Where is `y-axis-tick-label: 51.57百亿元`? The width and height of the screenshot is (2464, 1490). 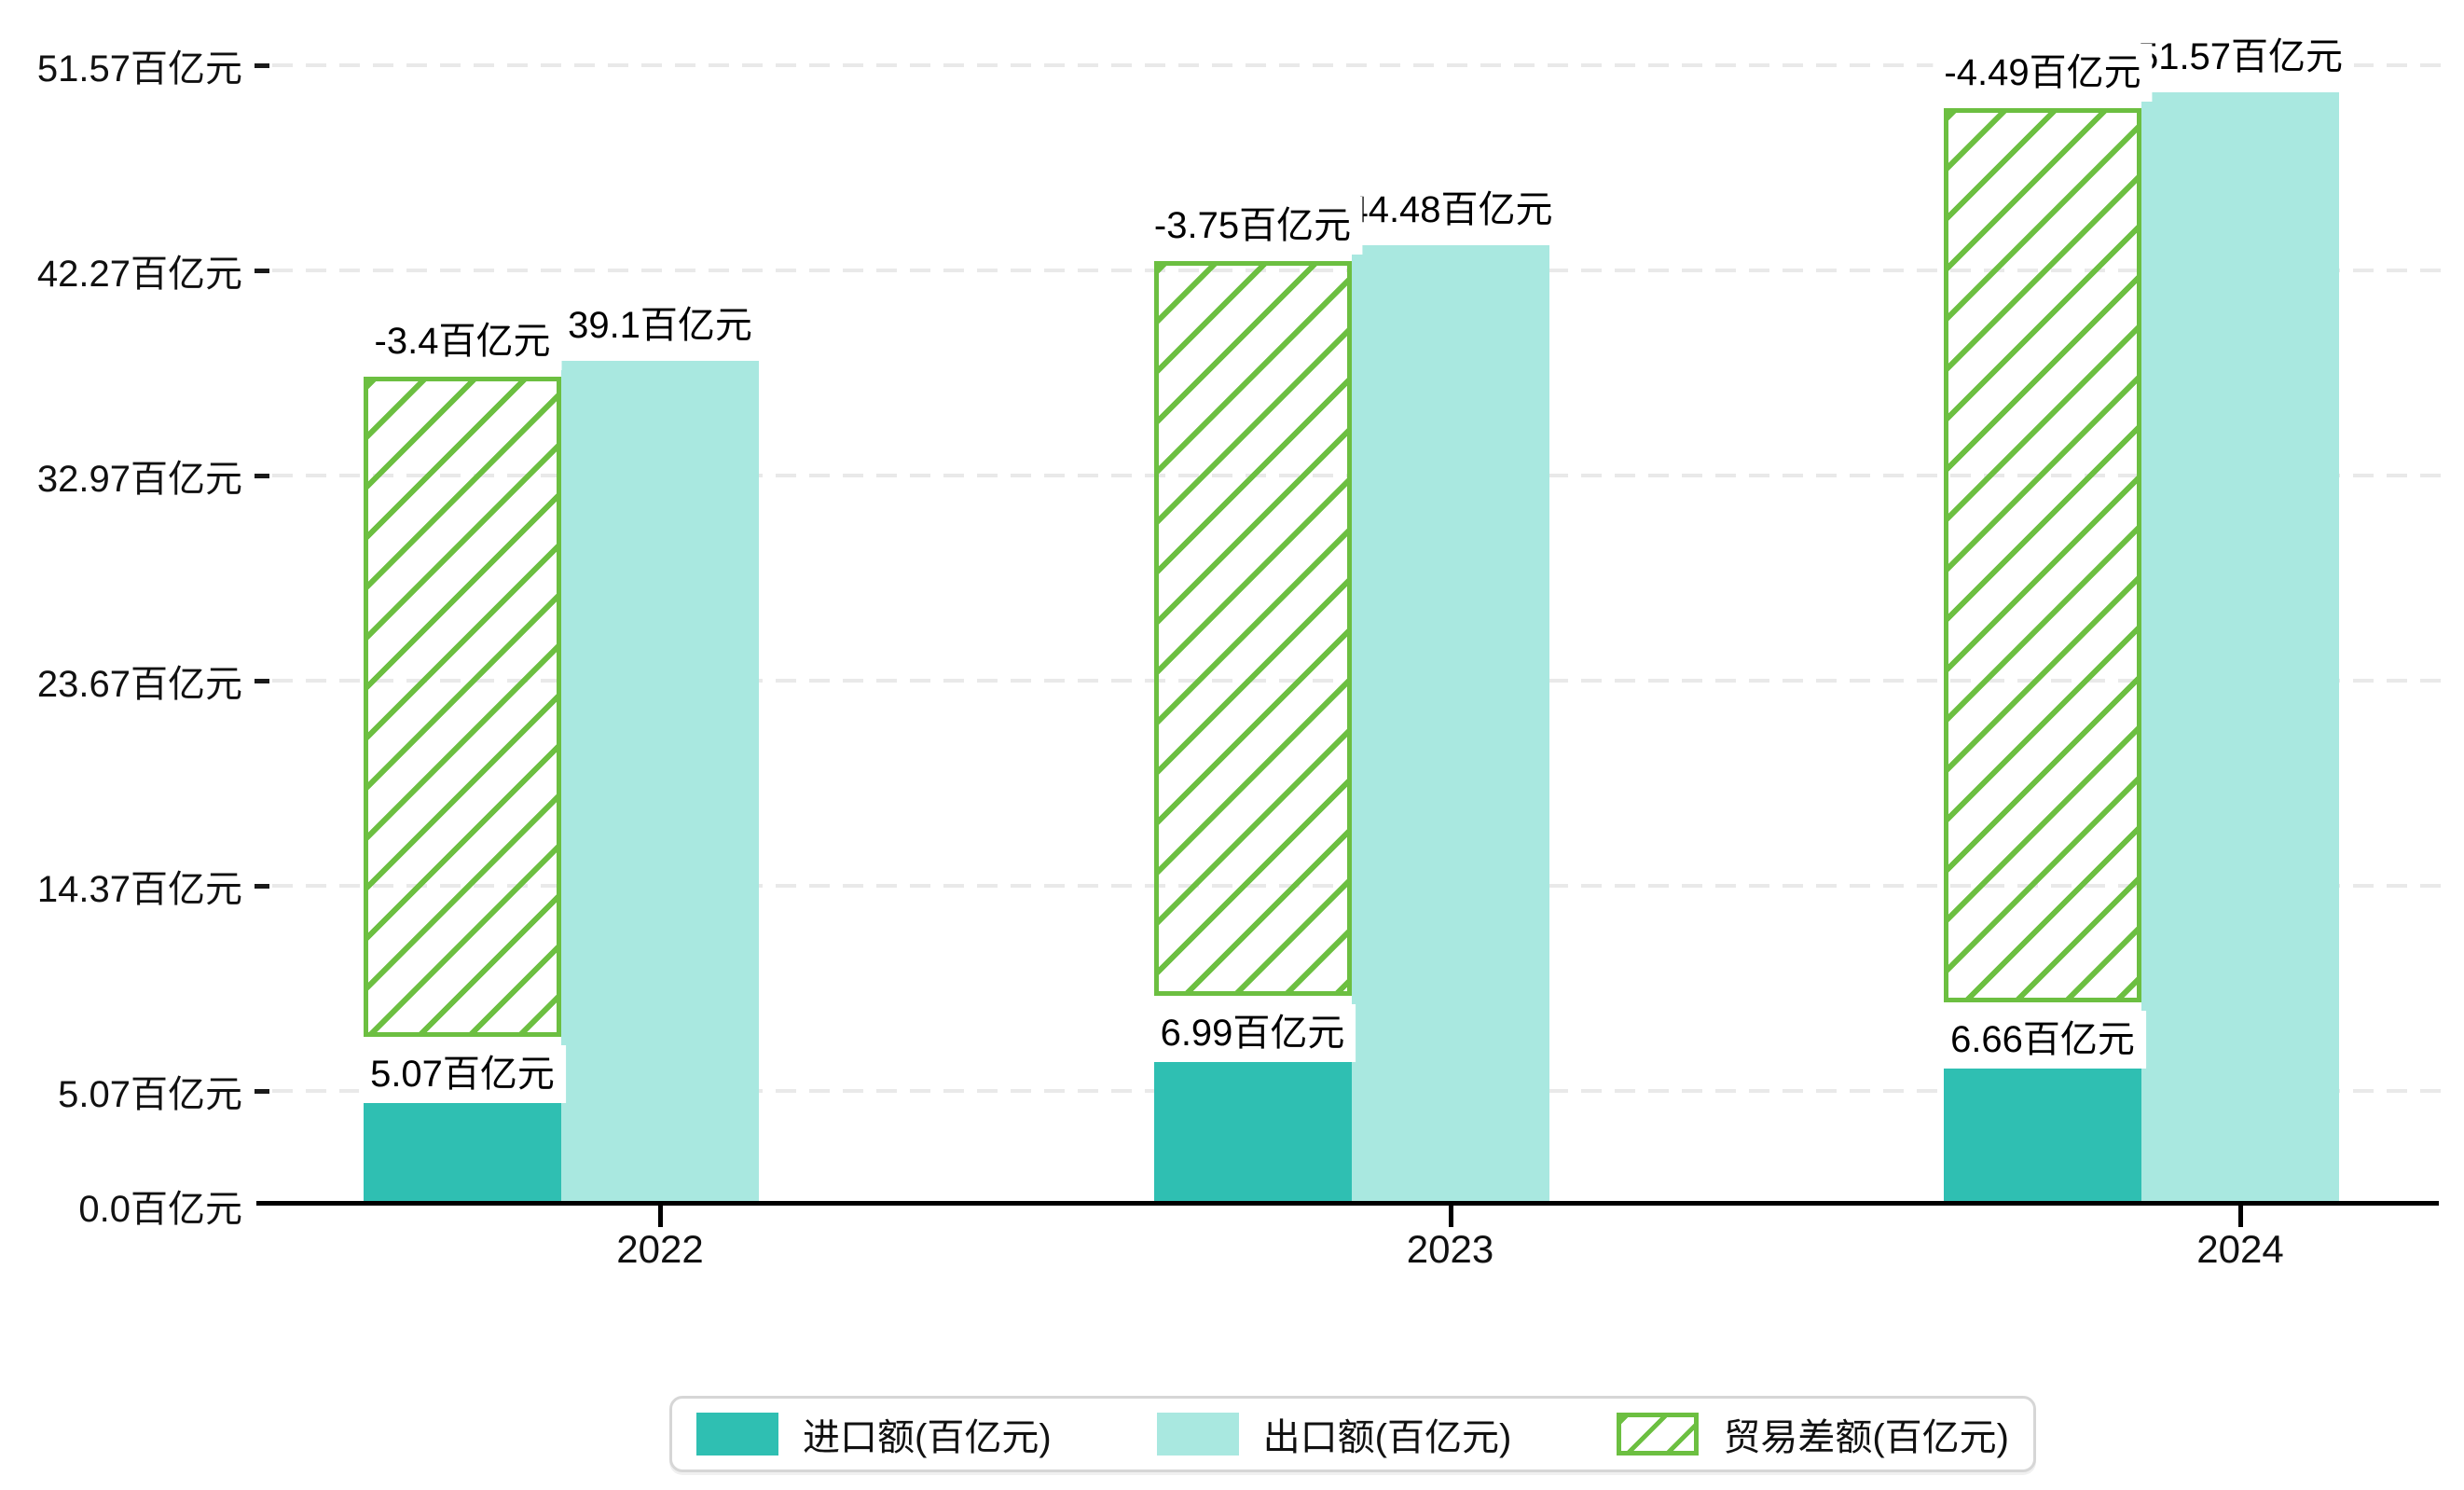
y-axis-tick-label: 51.57百亿元 is located at coordinates (139, 69).